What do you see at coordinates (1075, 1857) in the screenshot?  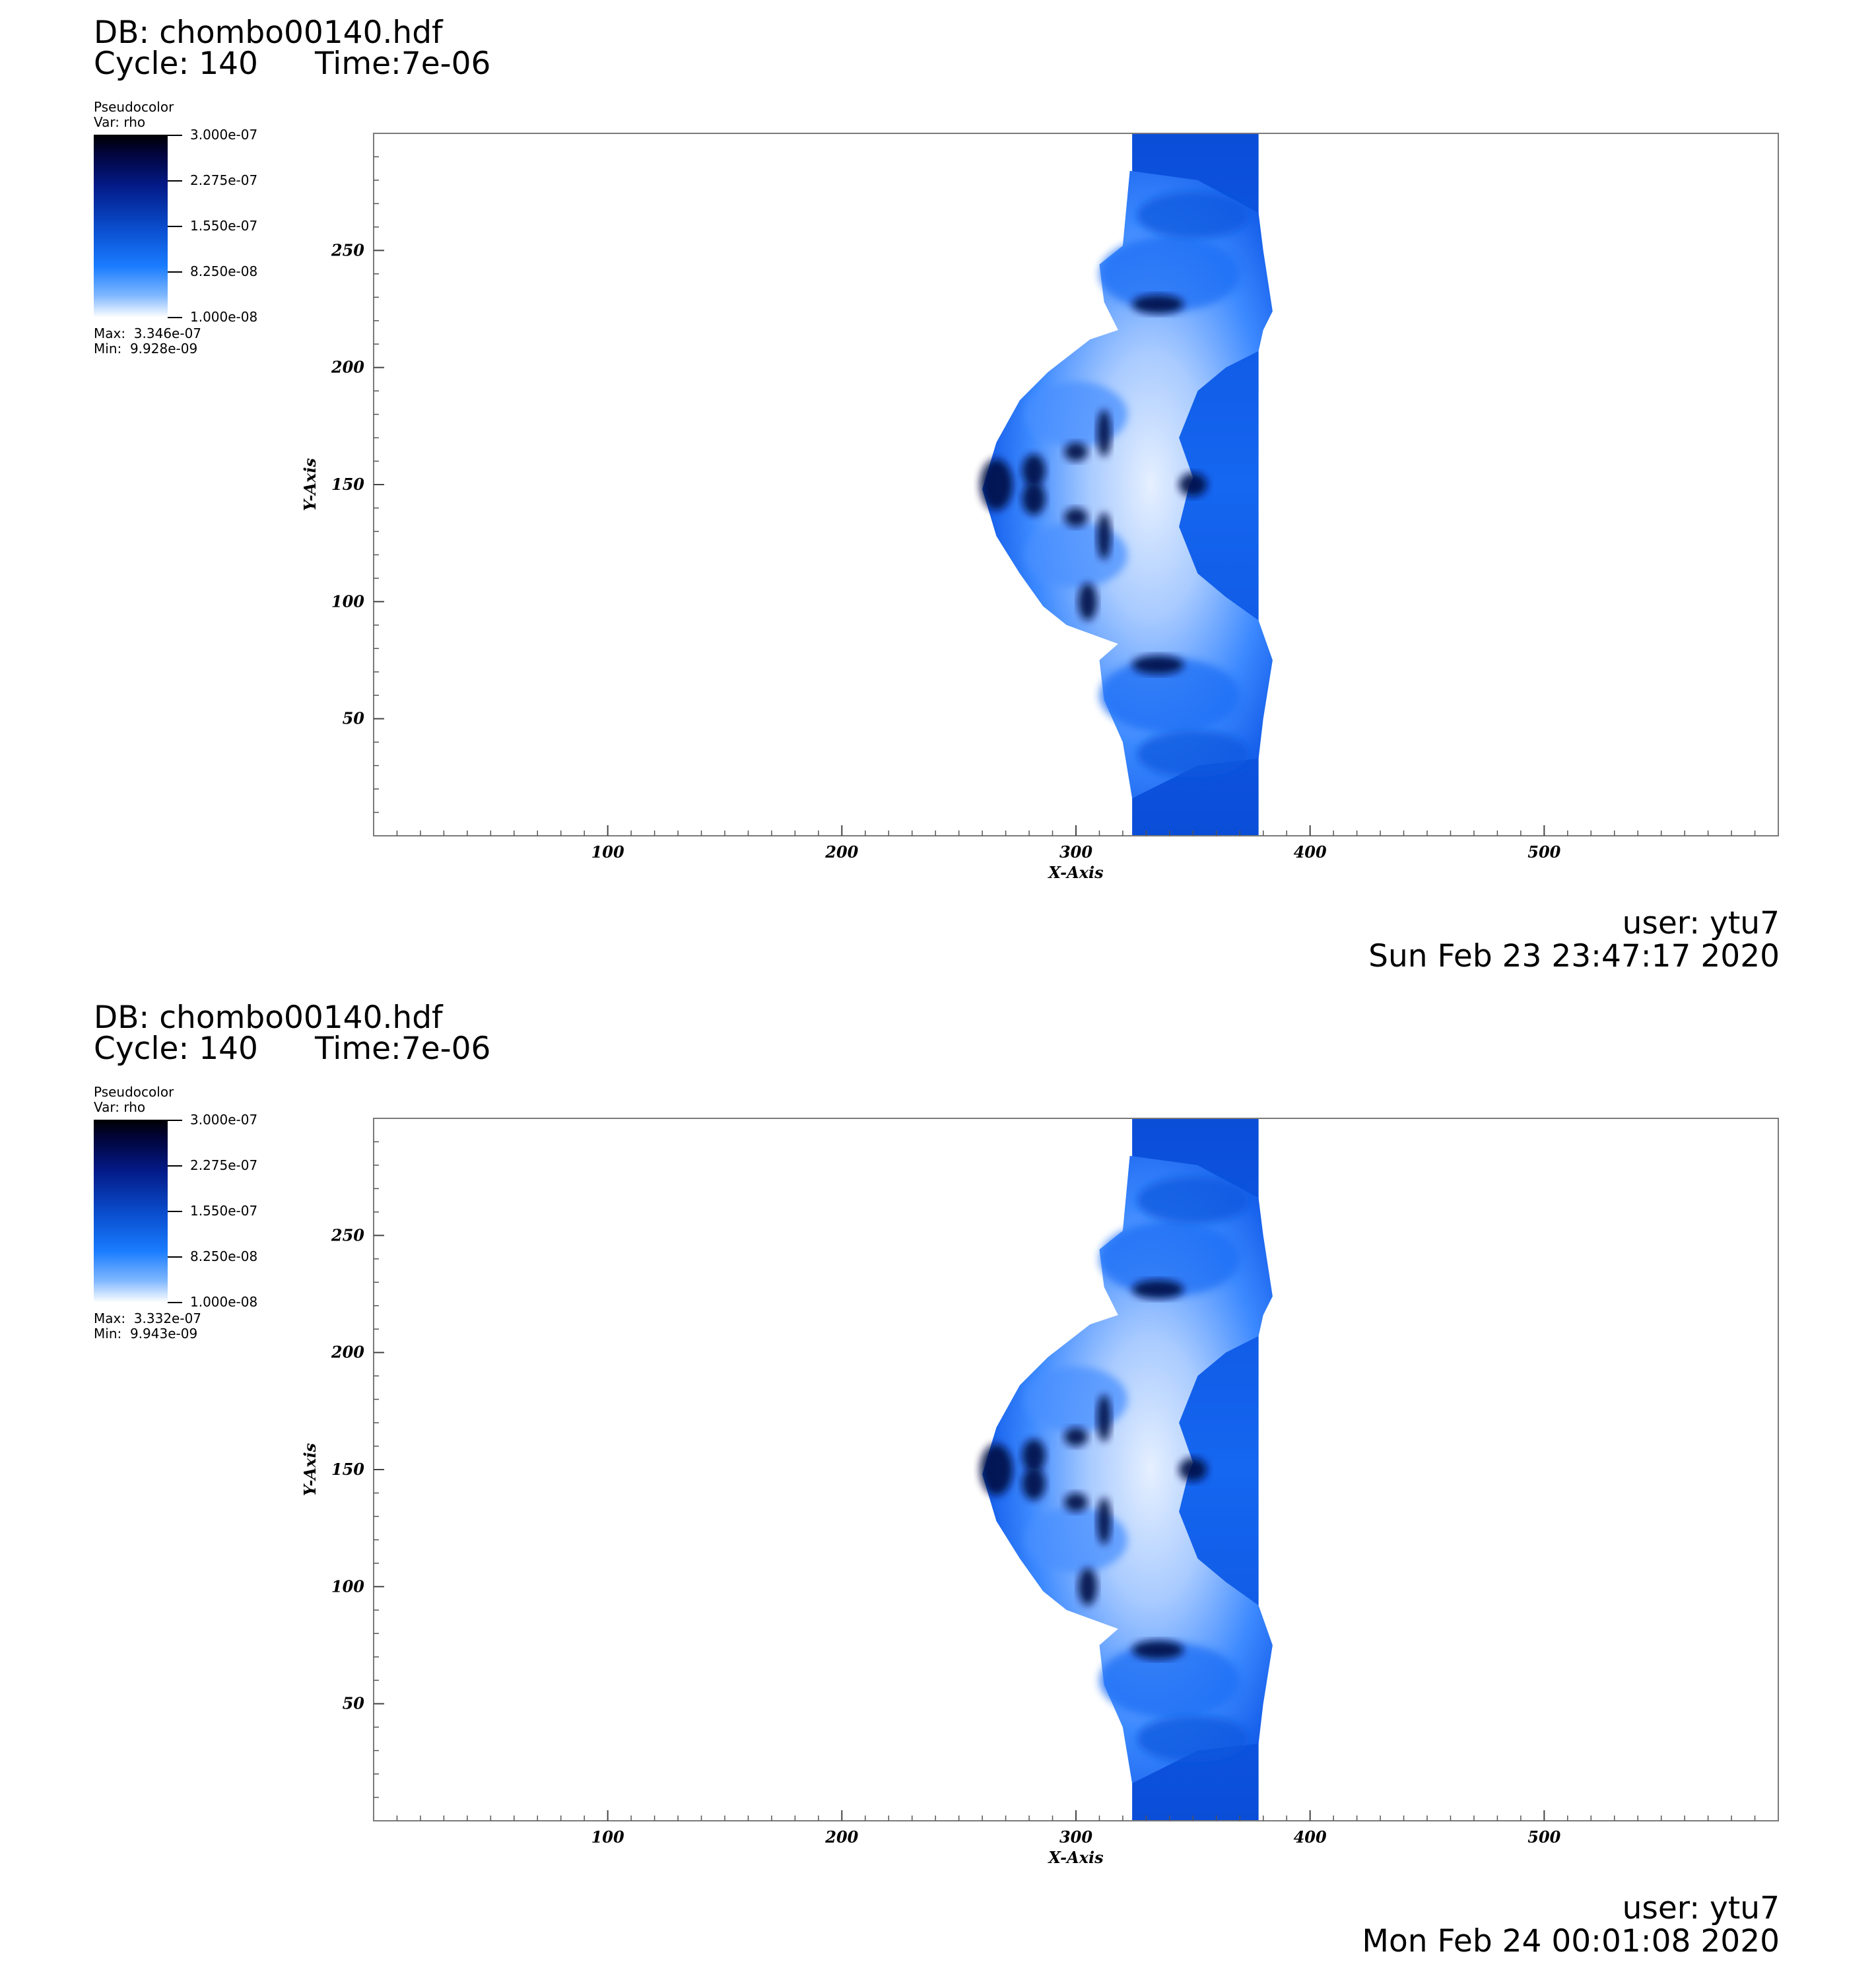 I see `x-axis-title: X-Axis` at bounding box center [1075, 1857].